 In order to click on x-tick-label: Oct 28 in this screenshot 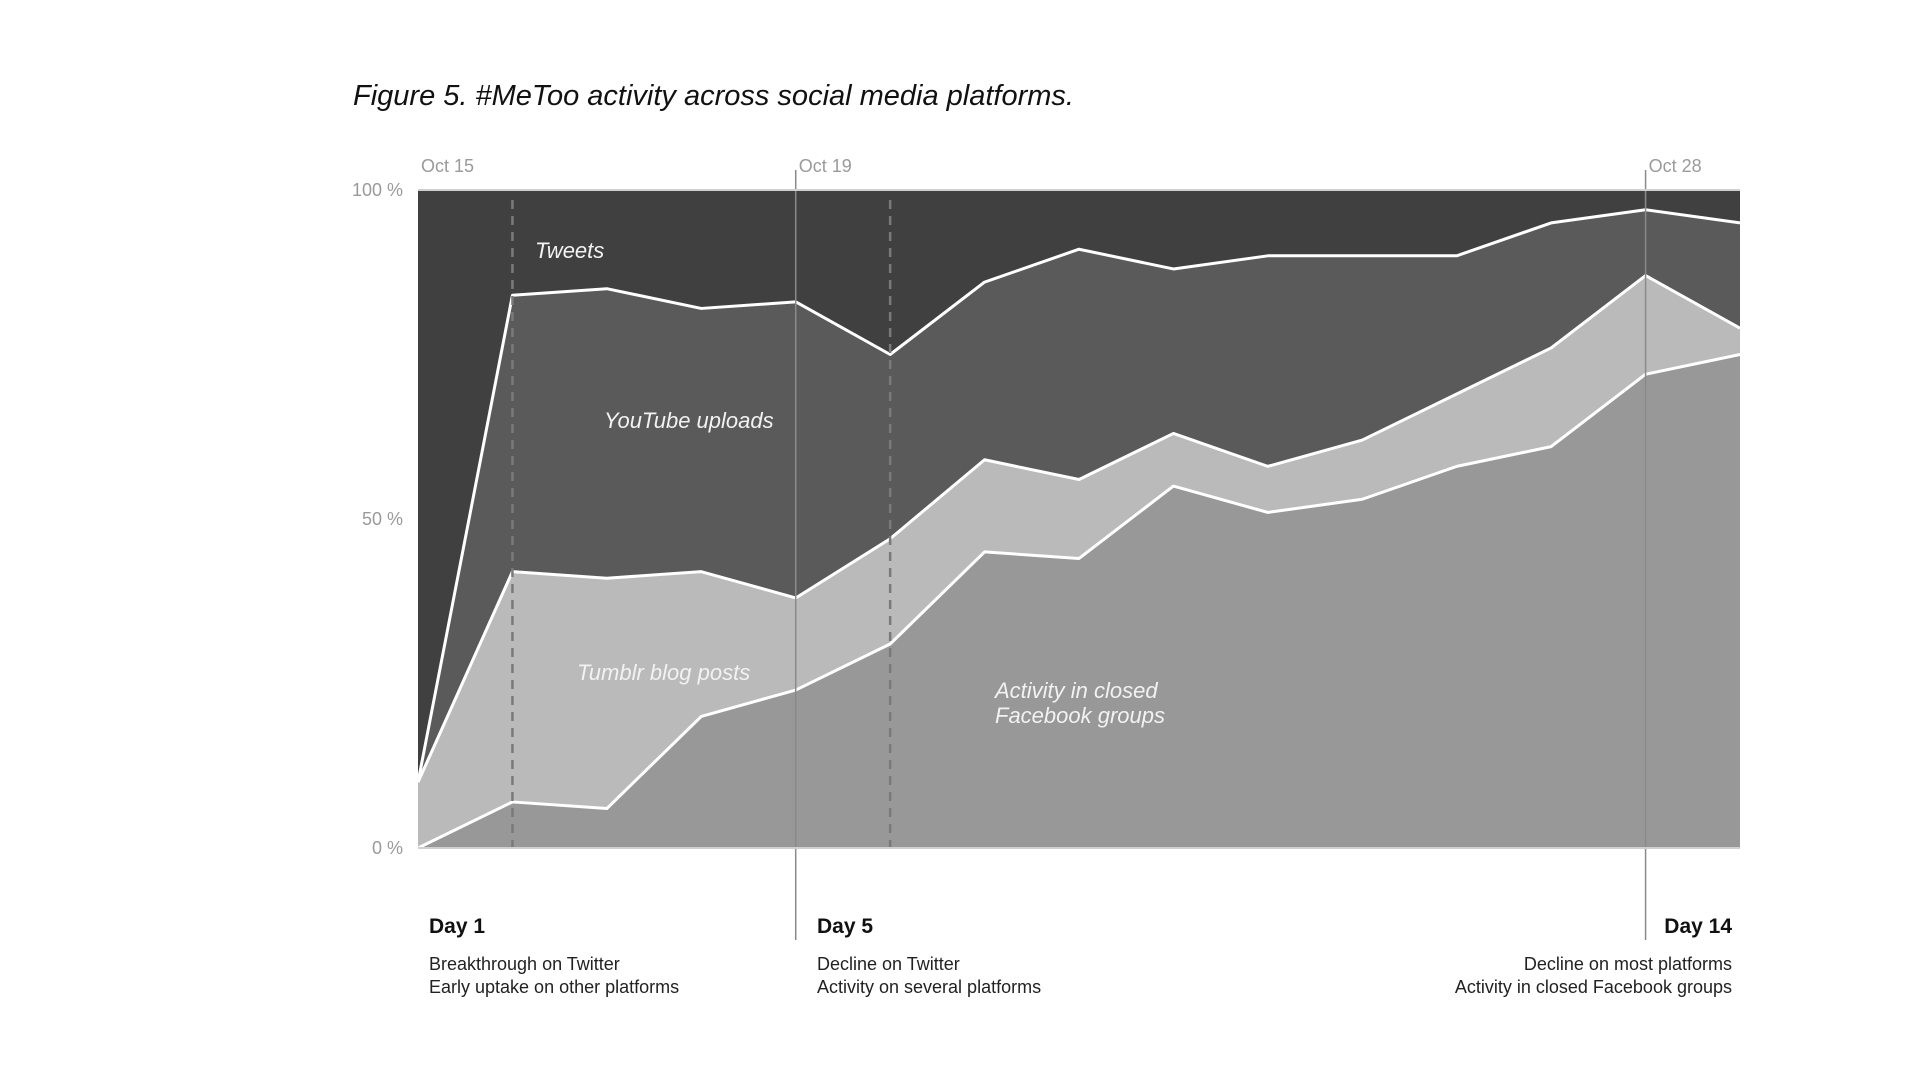, I will do `click(1675, 166)`.